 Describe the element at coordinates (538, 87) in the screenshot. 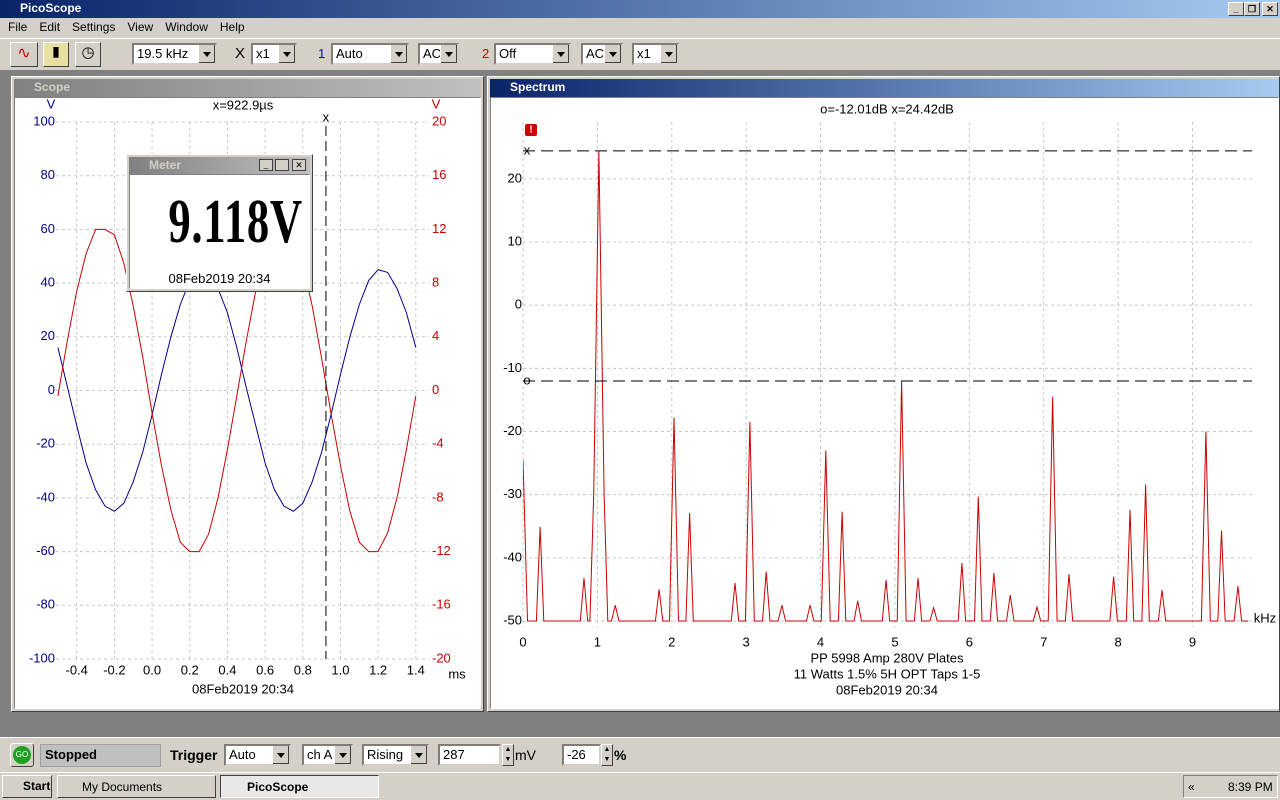

I see `spectrum-title: Spectrum` at that location.